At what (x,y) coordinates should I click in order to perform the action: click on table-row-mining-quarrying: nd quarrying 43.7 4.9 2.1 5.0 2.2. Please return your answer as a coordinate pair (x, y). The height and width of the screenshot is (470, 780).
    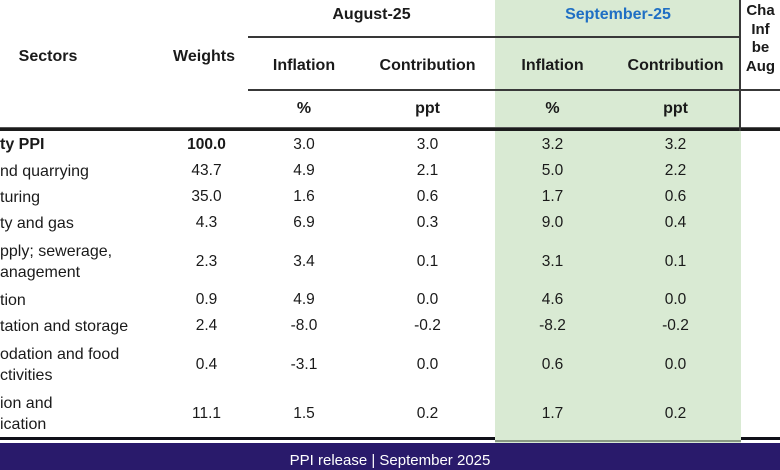
    Looking at the image, I should click on (390, 171).